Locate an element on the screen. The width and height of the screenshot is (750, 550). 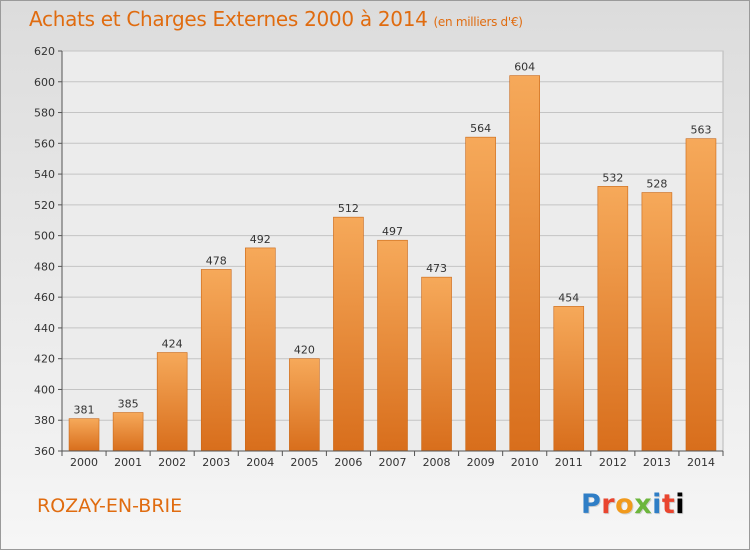
bar-2000 is located at coordinates (84, 435).